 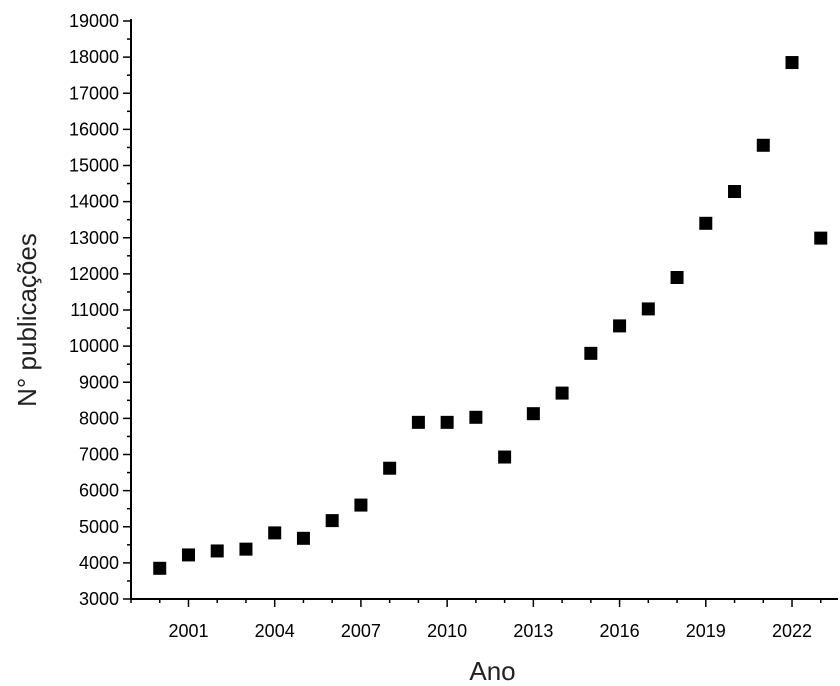 I want to click on y-tick-label: 11000, so click(x=94, y=310).